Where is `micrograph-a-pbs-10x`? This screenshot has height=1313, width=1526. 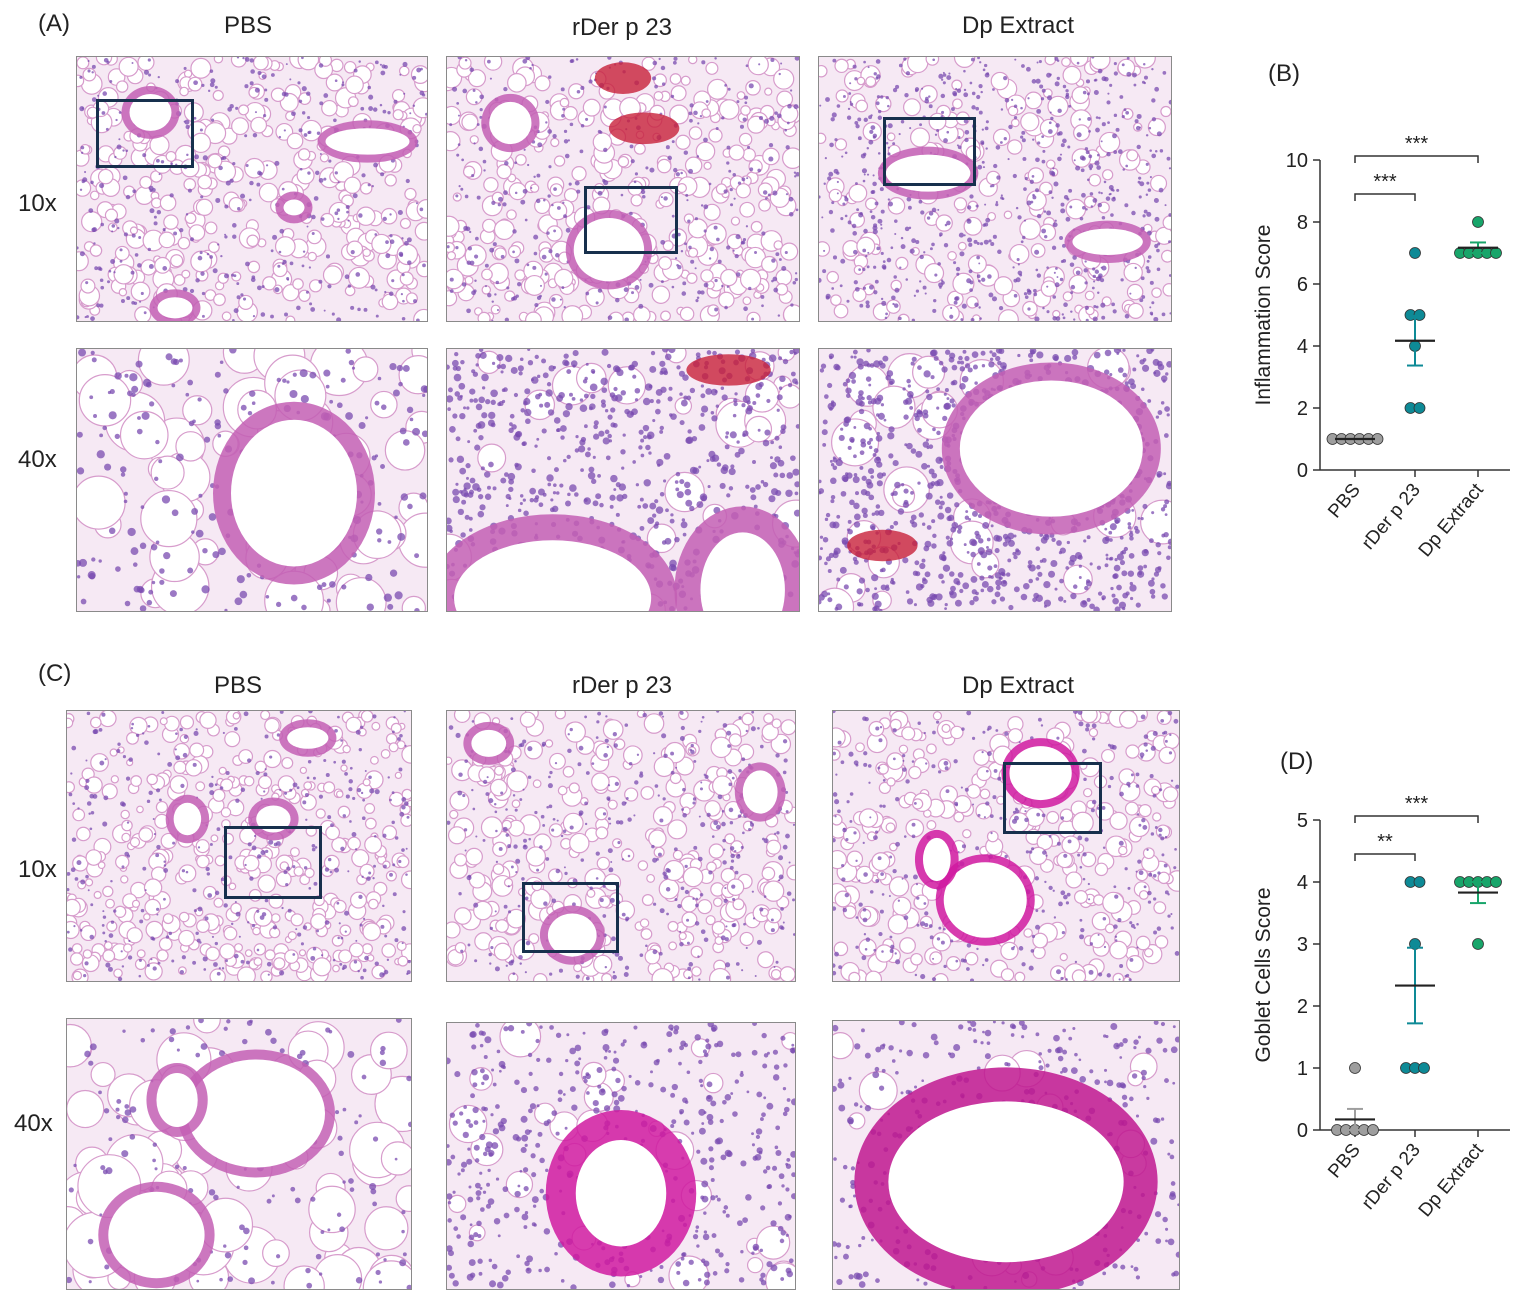 micrograph-a-pbs-10x is located at coordinates (252, 189).